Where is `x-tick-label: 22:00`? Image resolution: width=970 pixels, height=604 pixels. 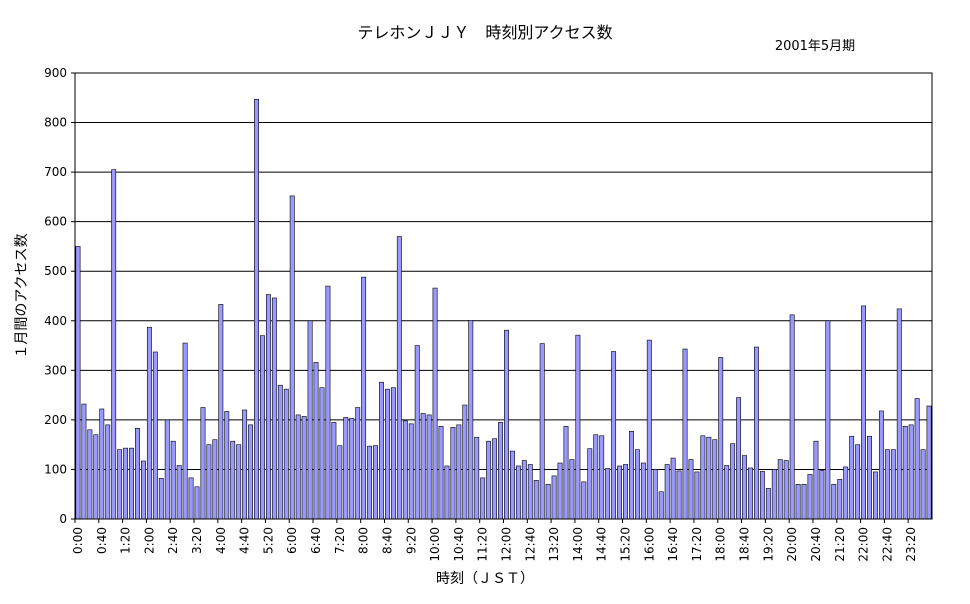 x-tick-label: 22:00 is located at coordinates (864, 544).